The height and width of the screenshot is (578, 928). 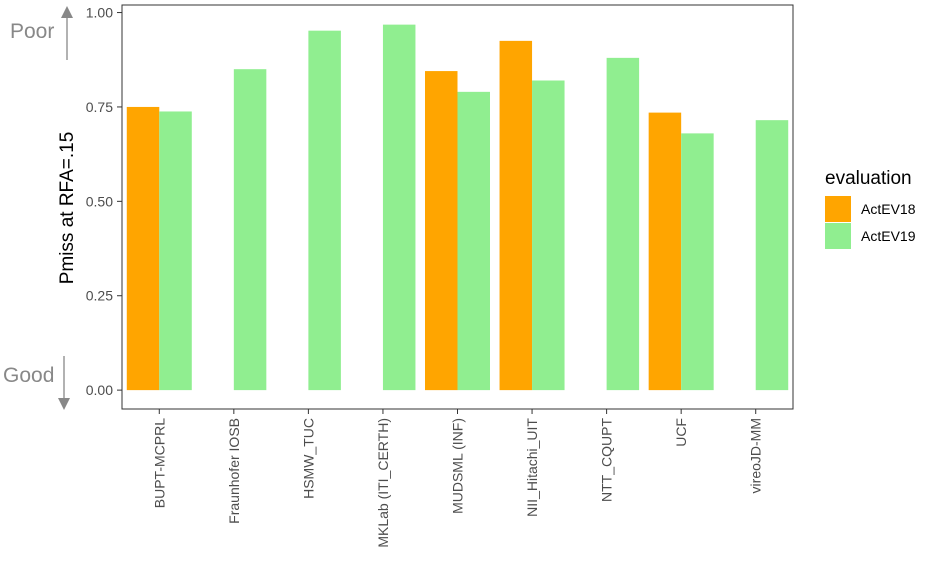 I want to click on y-tick-label: 0.00, so click(x=99, y=390).